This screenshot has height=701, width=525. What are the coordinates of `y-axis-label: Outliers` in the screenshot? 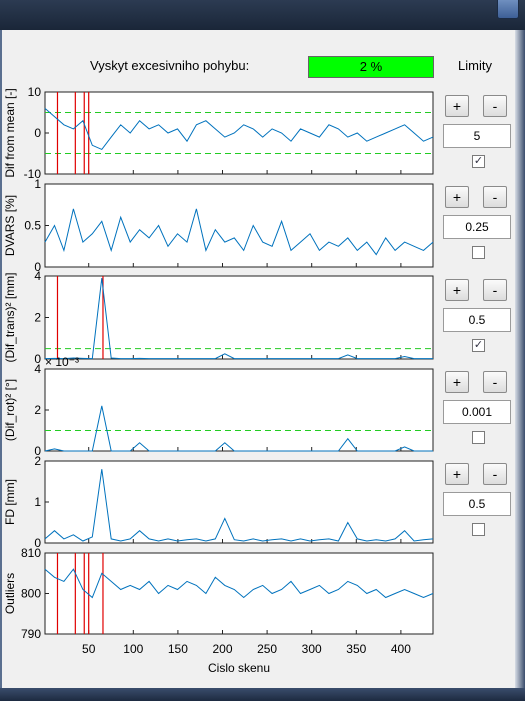 It's located at (10, 593).